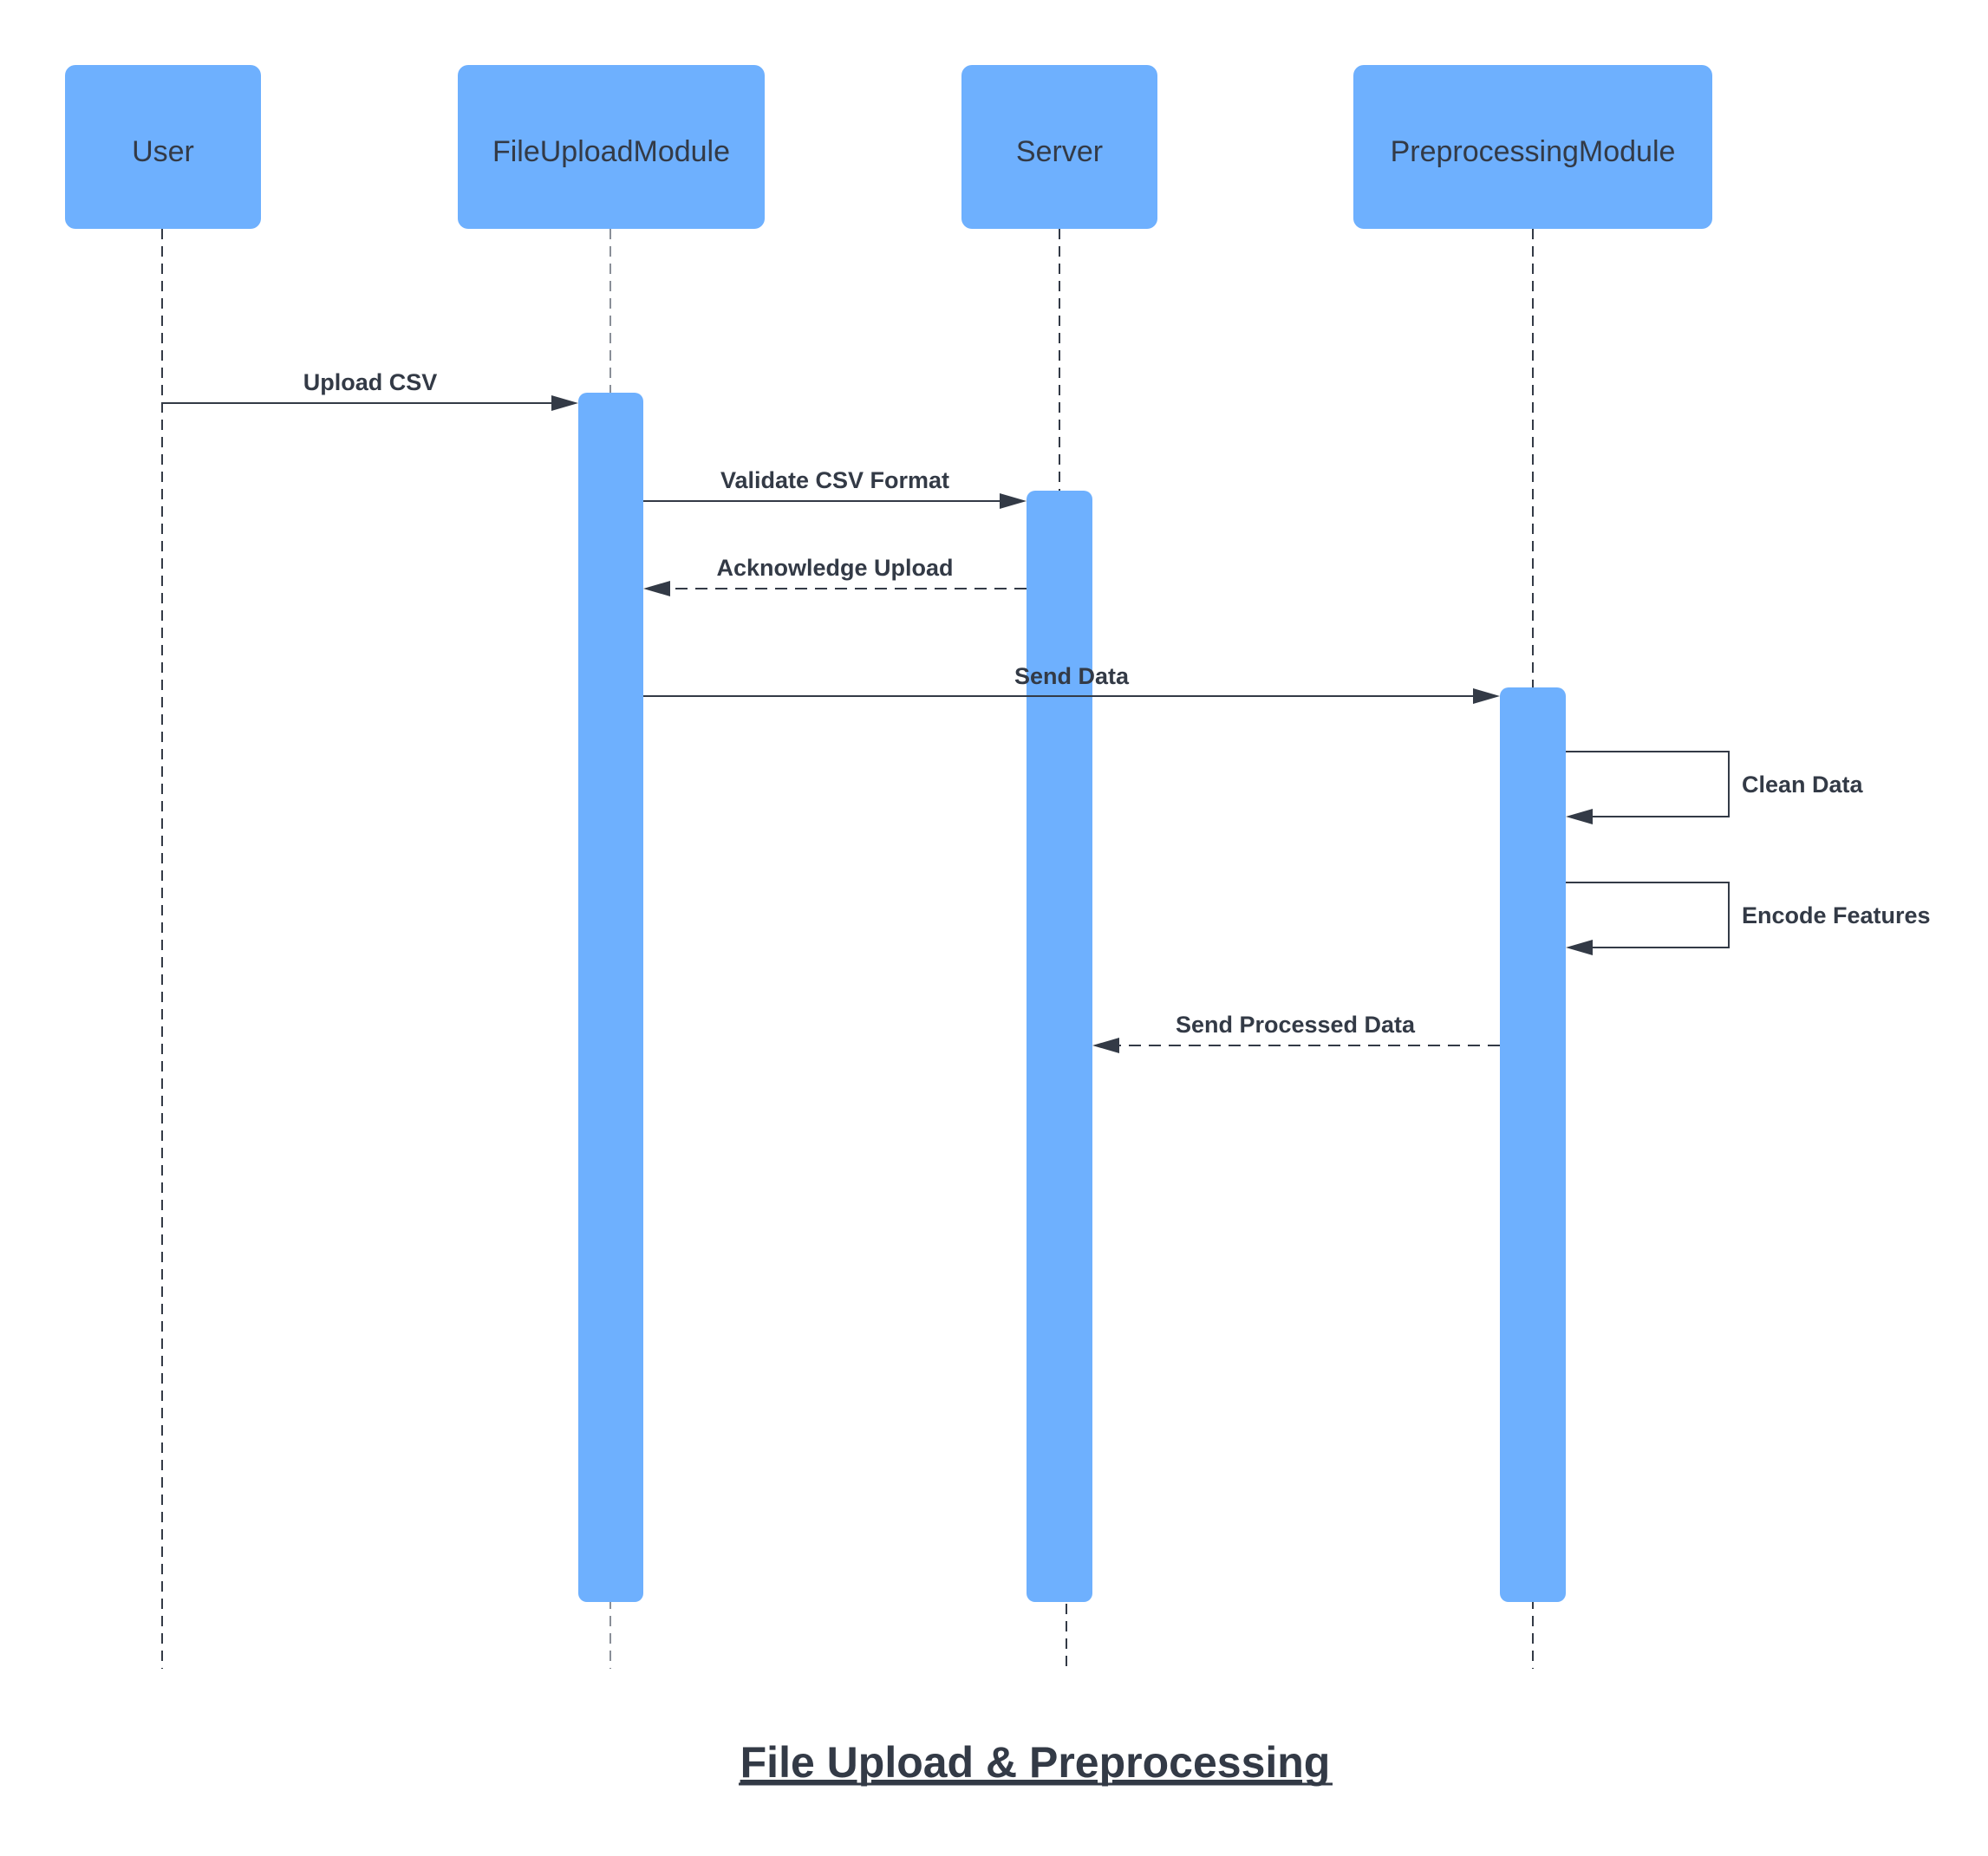  Describe the element at coordinates (1035, 1762) in the screenshot. I see `diagram-title: File Upload & Preprocessing` at that location.